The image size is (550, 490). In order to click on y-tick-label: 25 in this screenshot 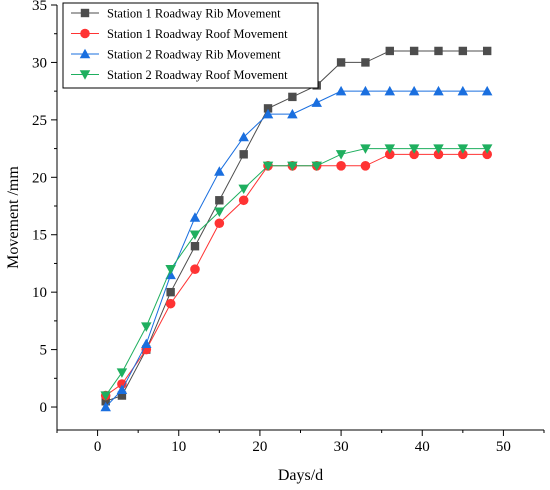, I will do `click(39, 121)`.